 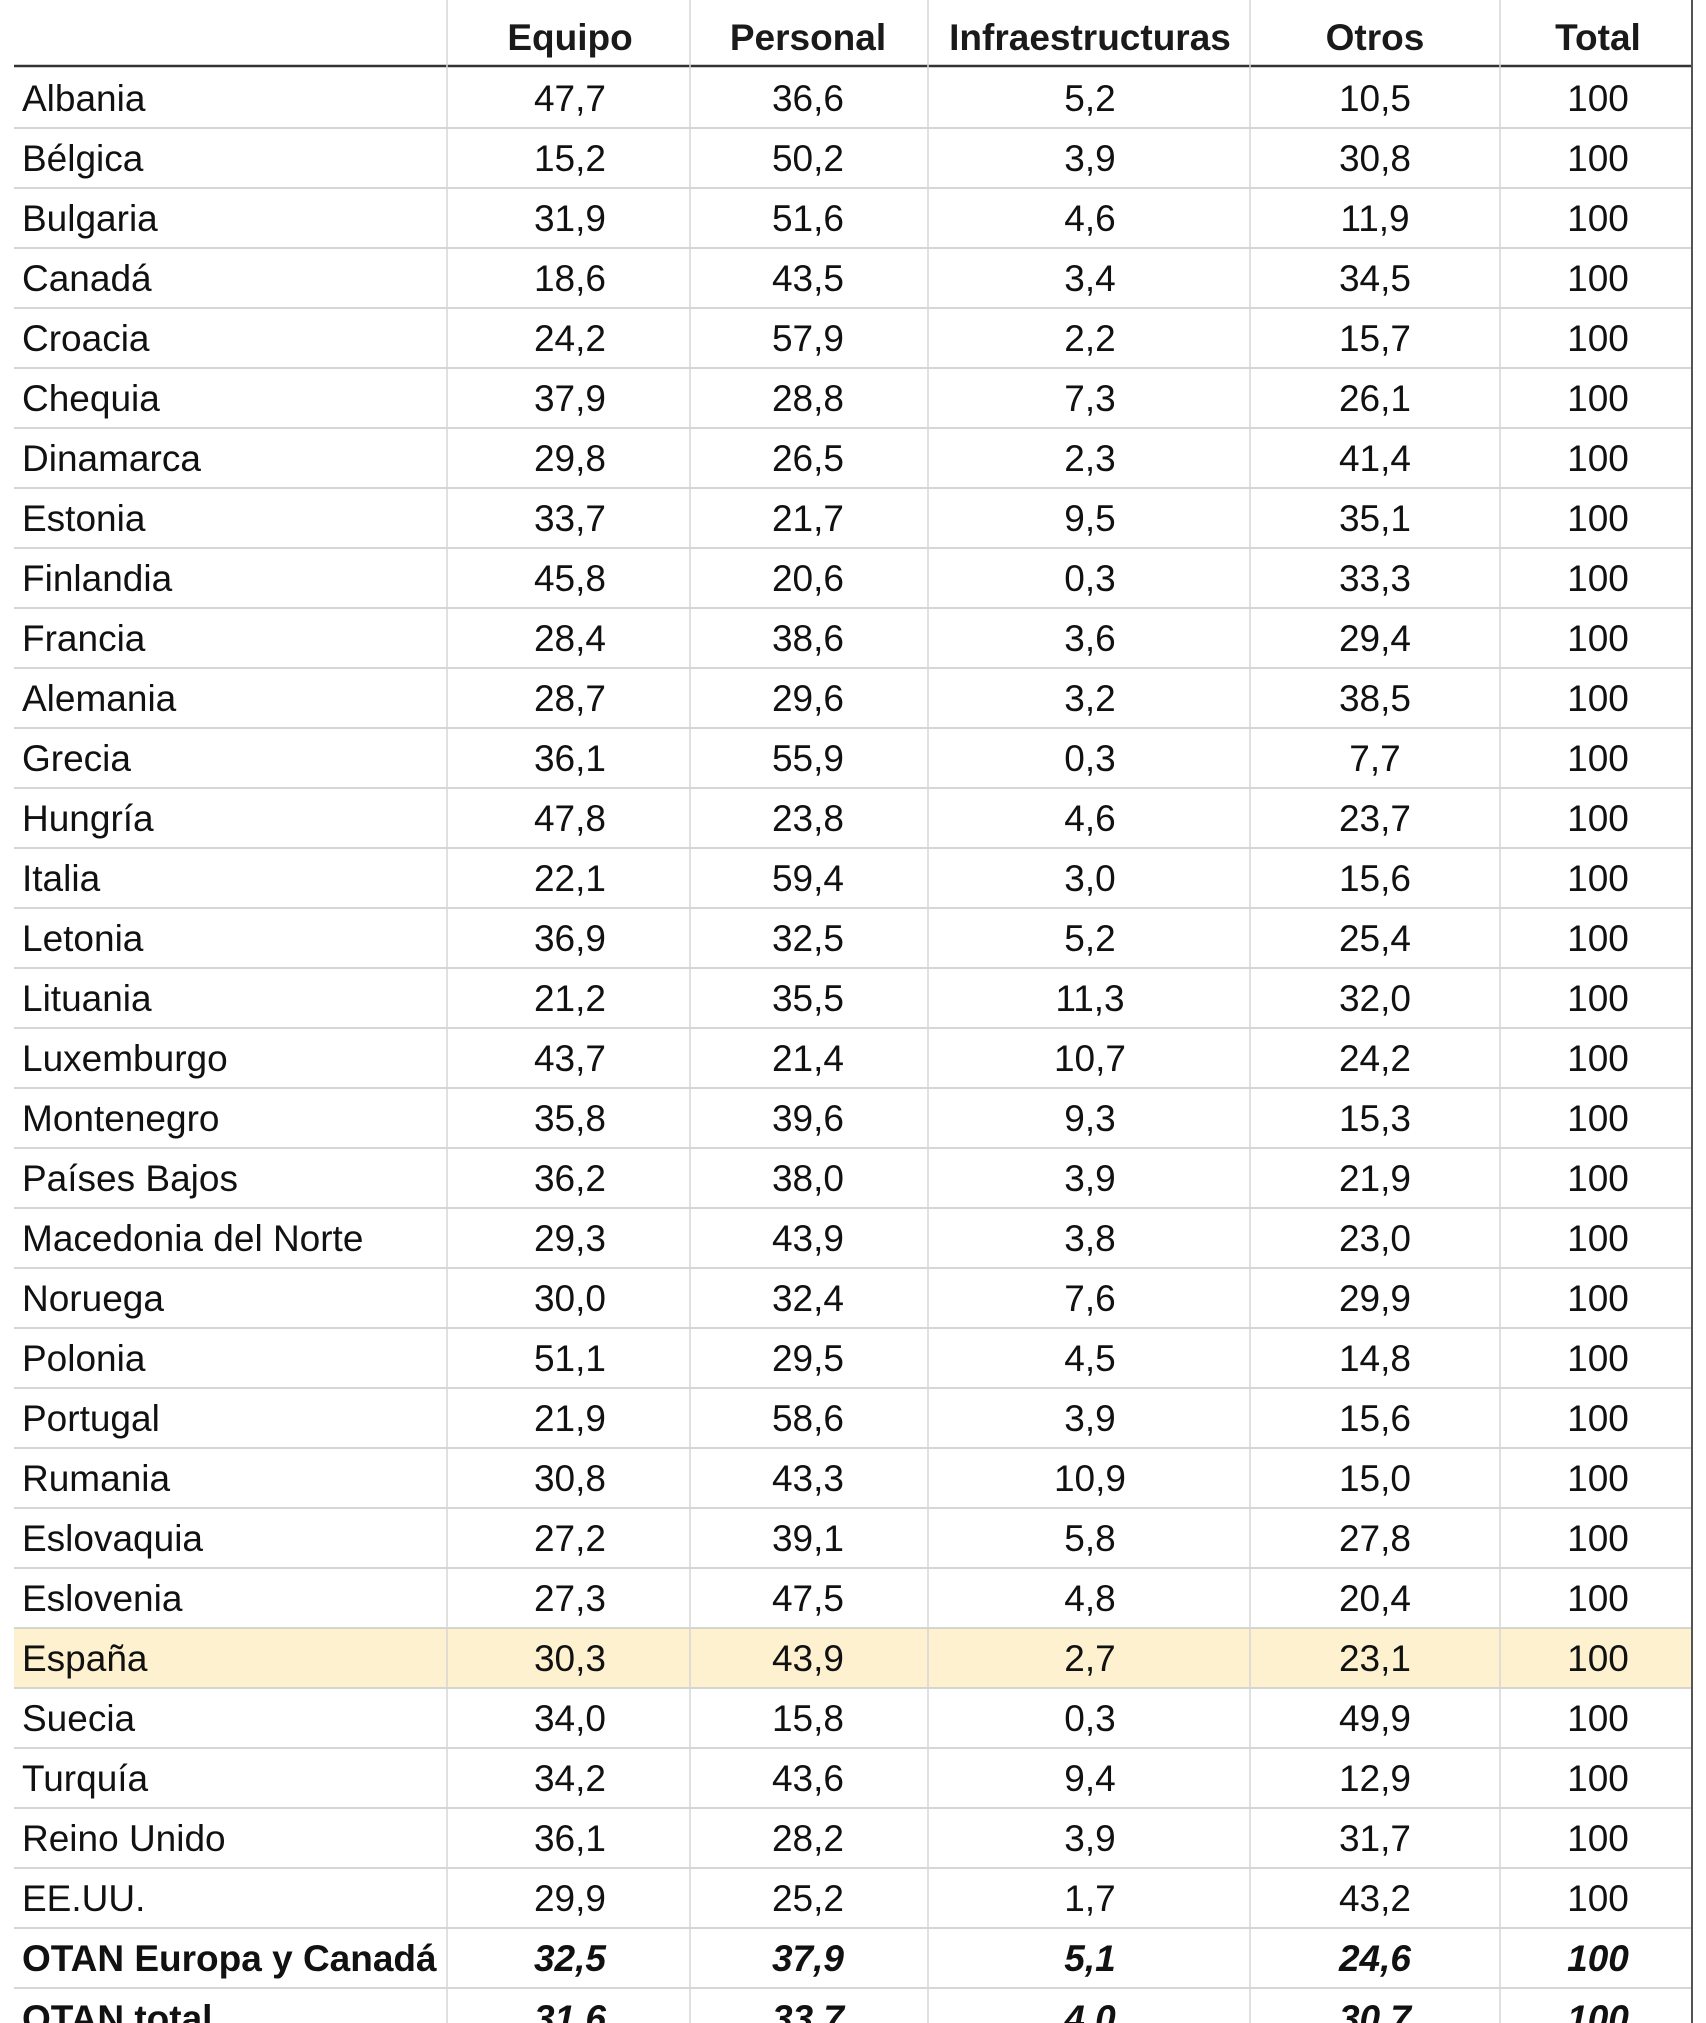 What do you see at coordinates (853, 1538) in the screenshot?
I see `table-row-eslovaquia-background` at bounding box center [853, 1538].